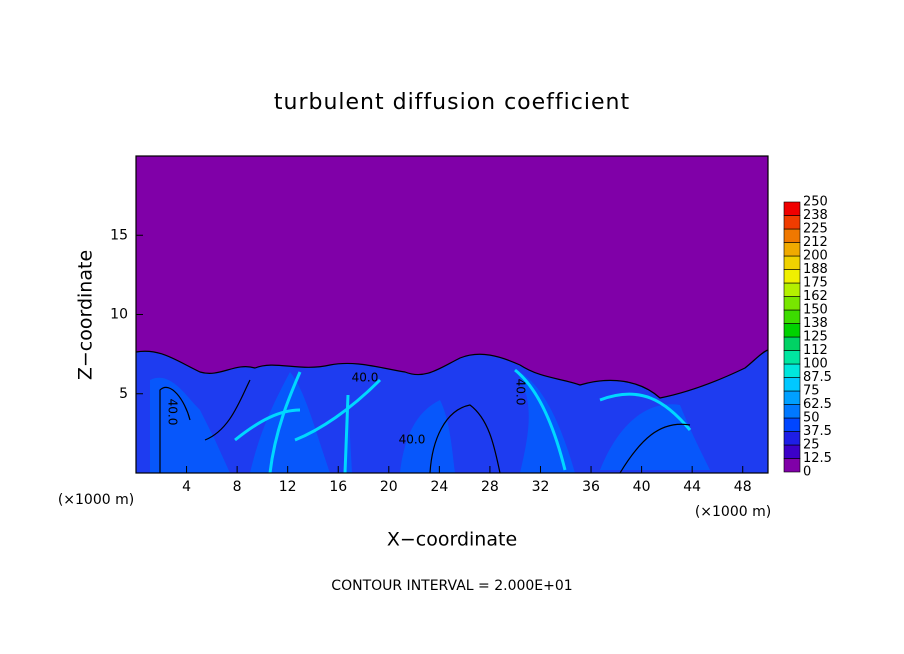  What do you see at coordinates (815, 242) in the screenshot?
I see `colorbar-label: 212` at bounding box center [815, 242].